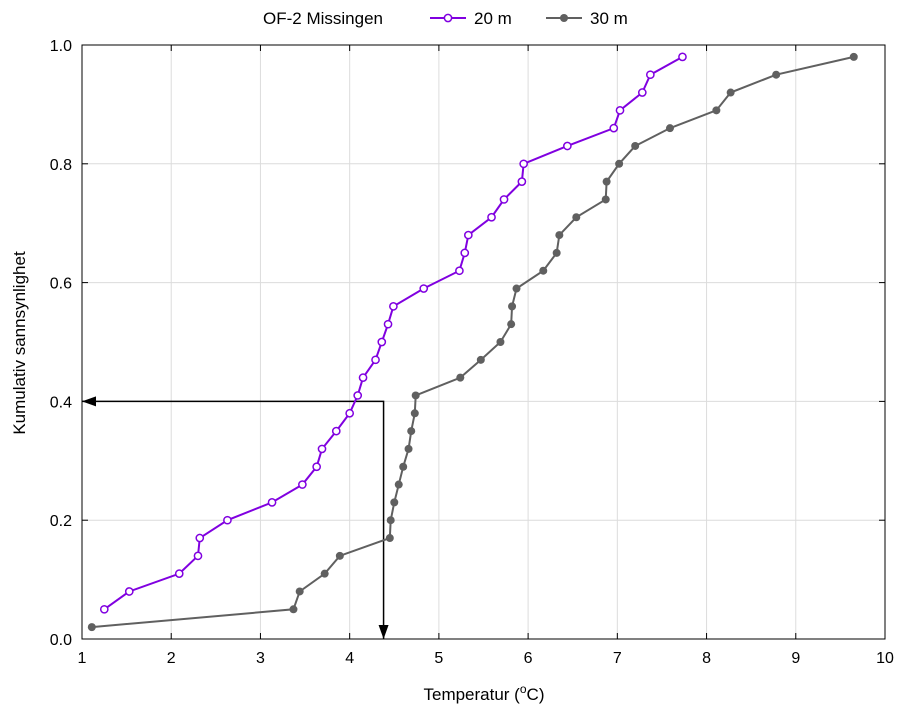 The height and width of the screenshot is (707, 898). I want to click on legend-marker-30m, so click(564, 18).